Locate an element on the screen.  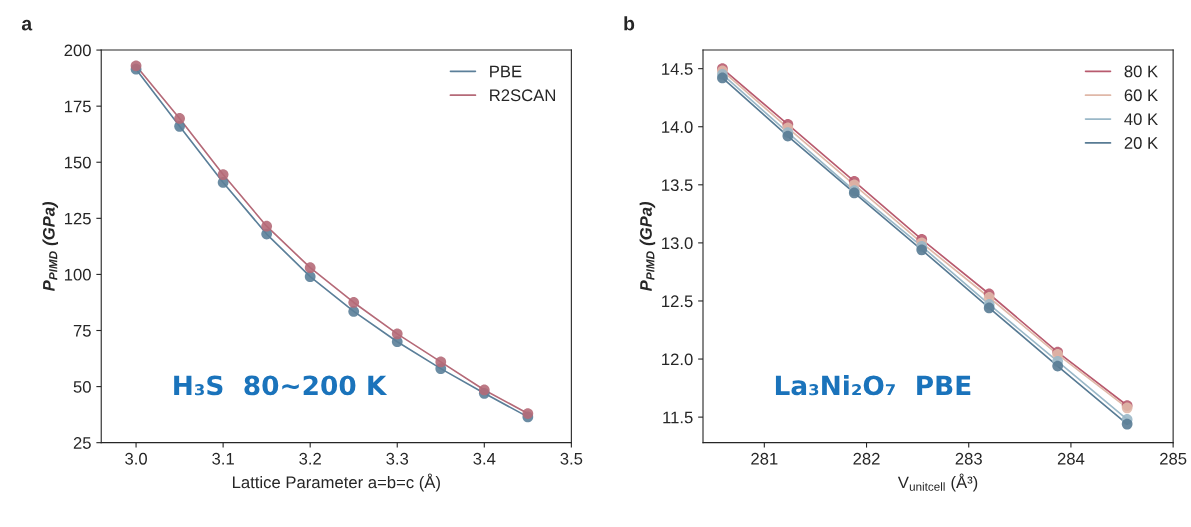
x-tick-label: 3.0 is located at coordinates (136, 458).